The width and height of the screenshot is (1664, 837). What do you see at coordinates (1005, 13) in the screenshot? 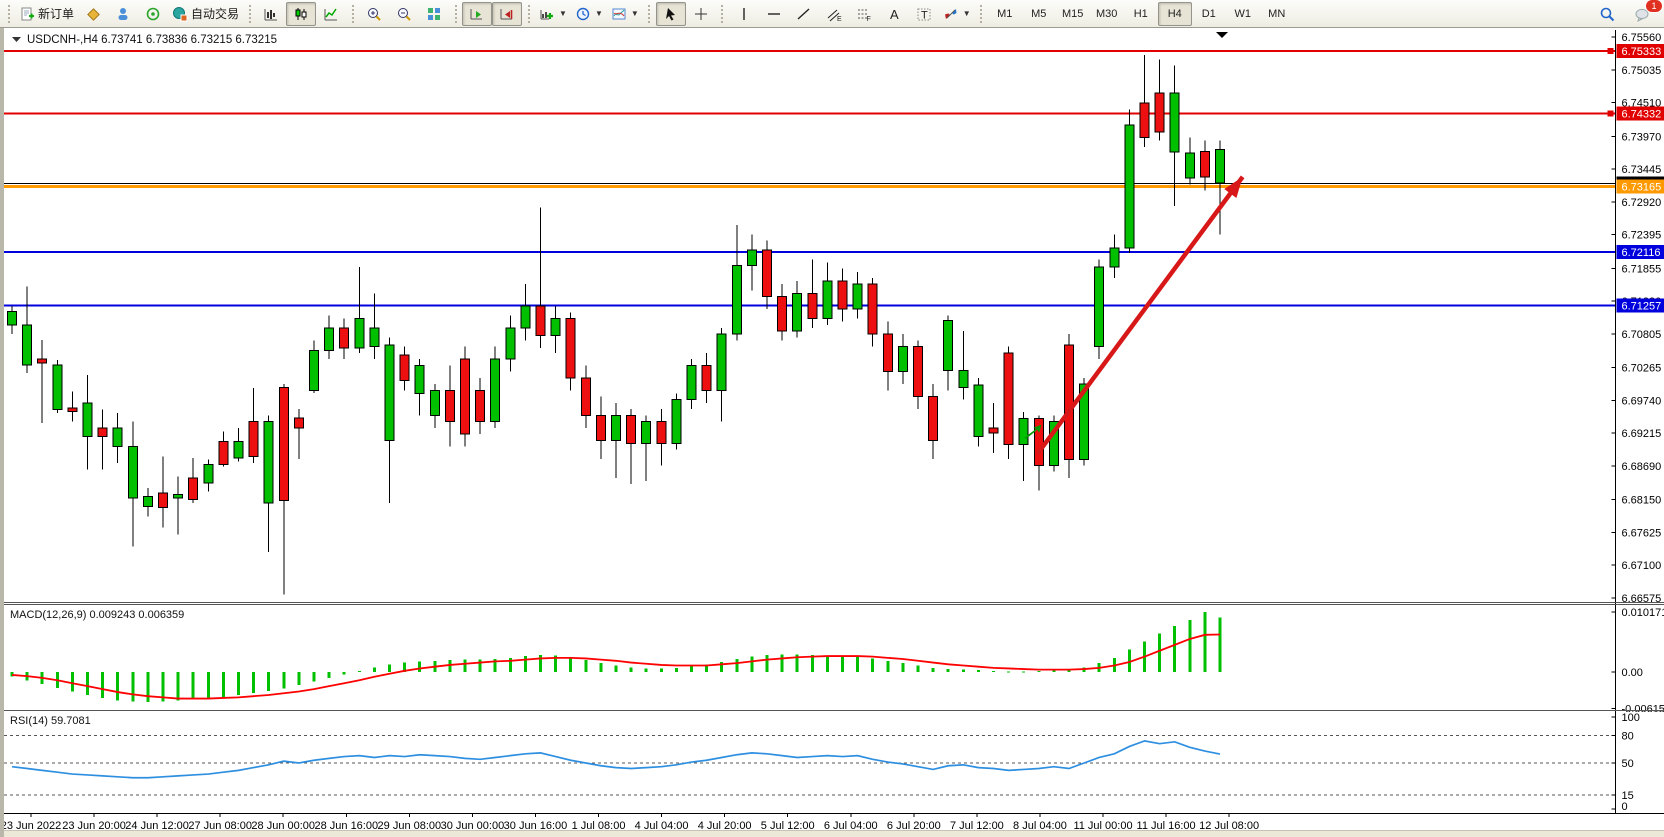
I see `timeframe-m1-button: M1` at bounding box center [1005, 13].